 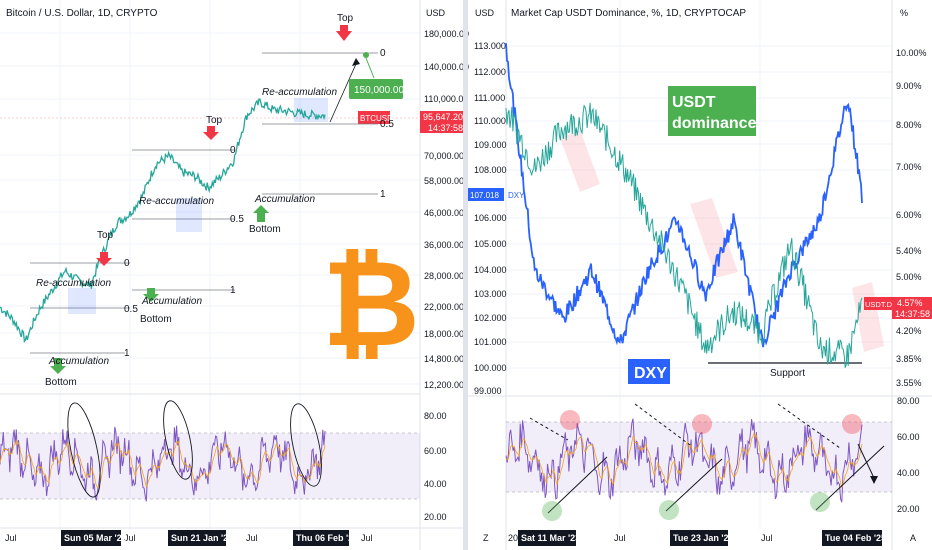 I want to click on projection-arrowhead, so click(x=356, y=62).